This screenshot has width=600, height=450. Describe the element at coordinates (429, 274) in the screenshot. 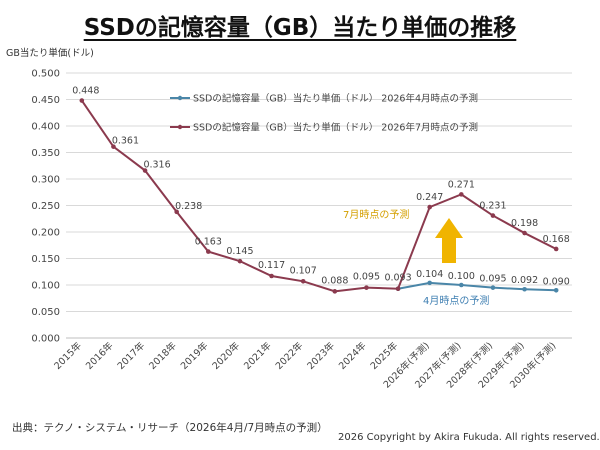

I see `data-label: 0.104` at that location.